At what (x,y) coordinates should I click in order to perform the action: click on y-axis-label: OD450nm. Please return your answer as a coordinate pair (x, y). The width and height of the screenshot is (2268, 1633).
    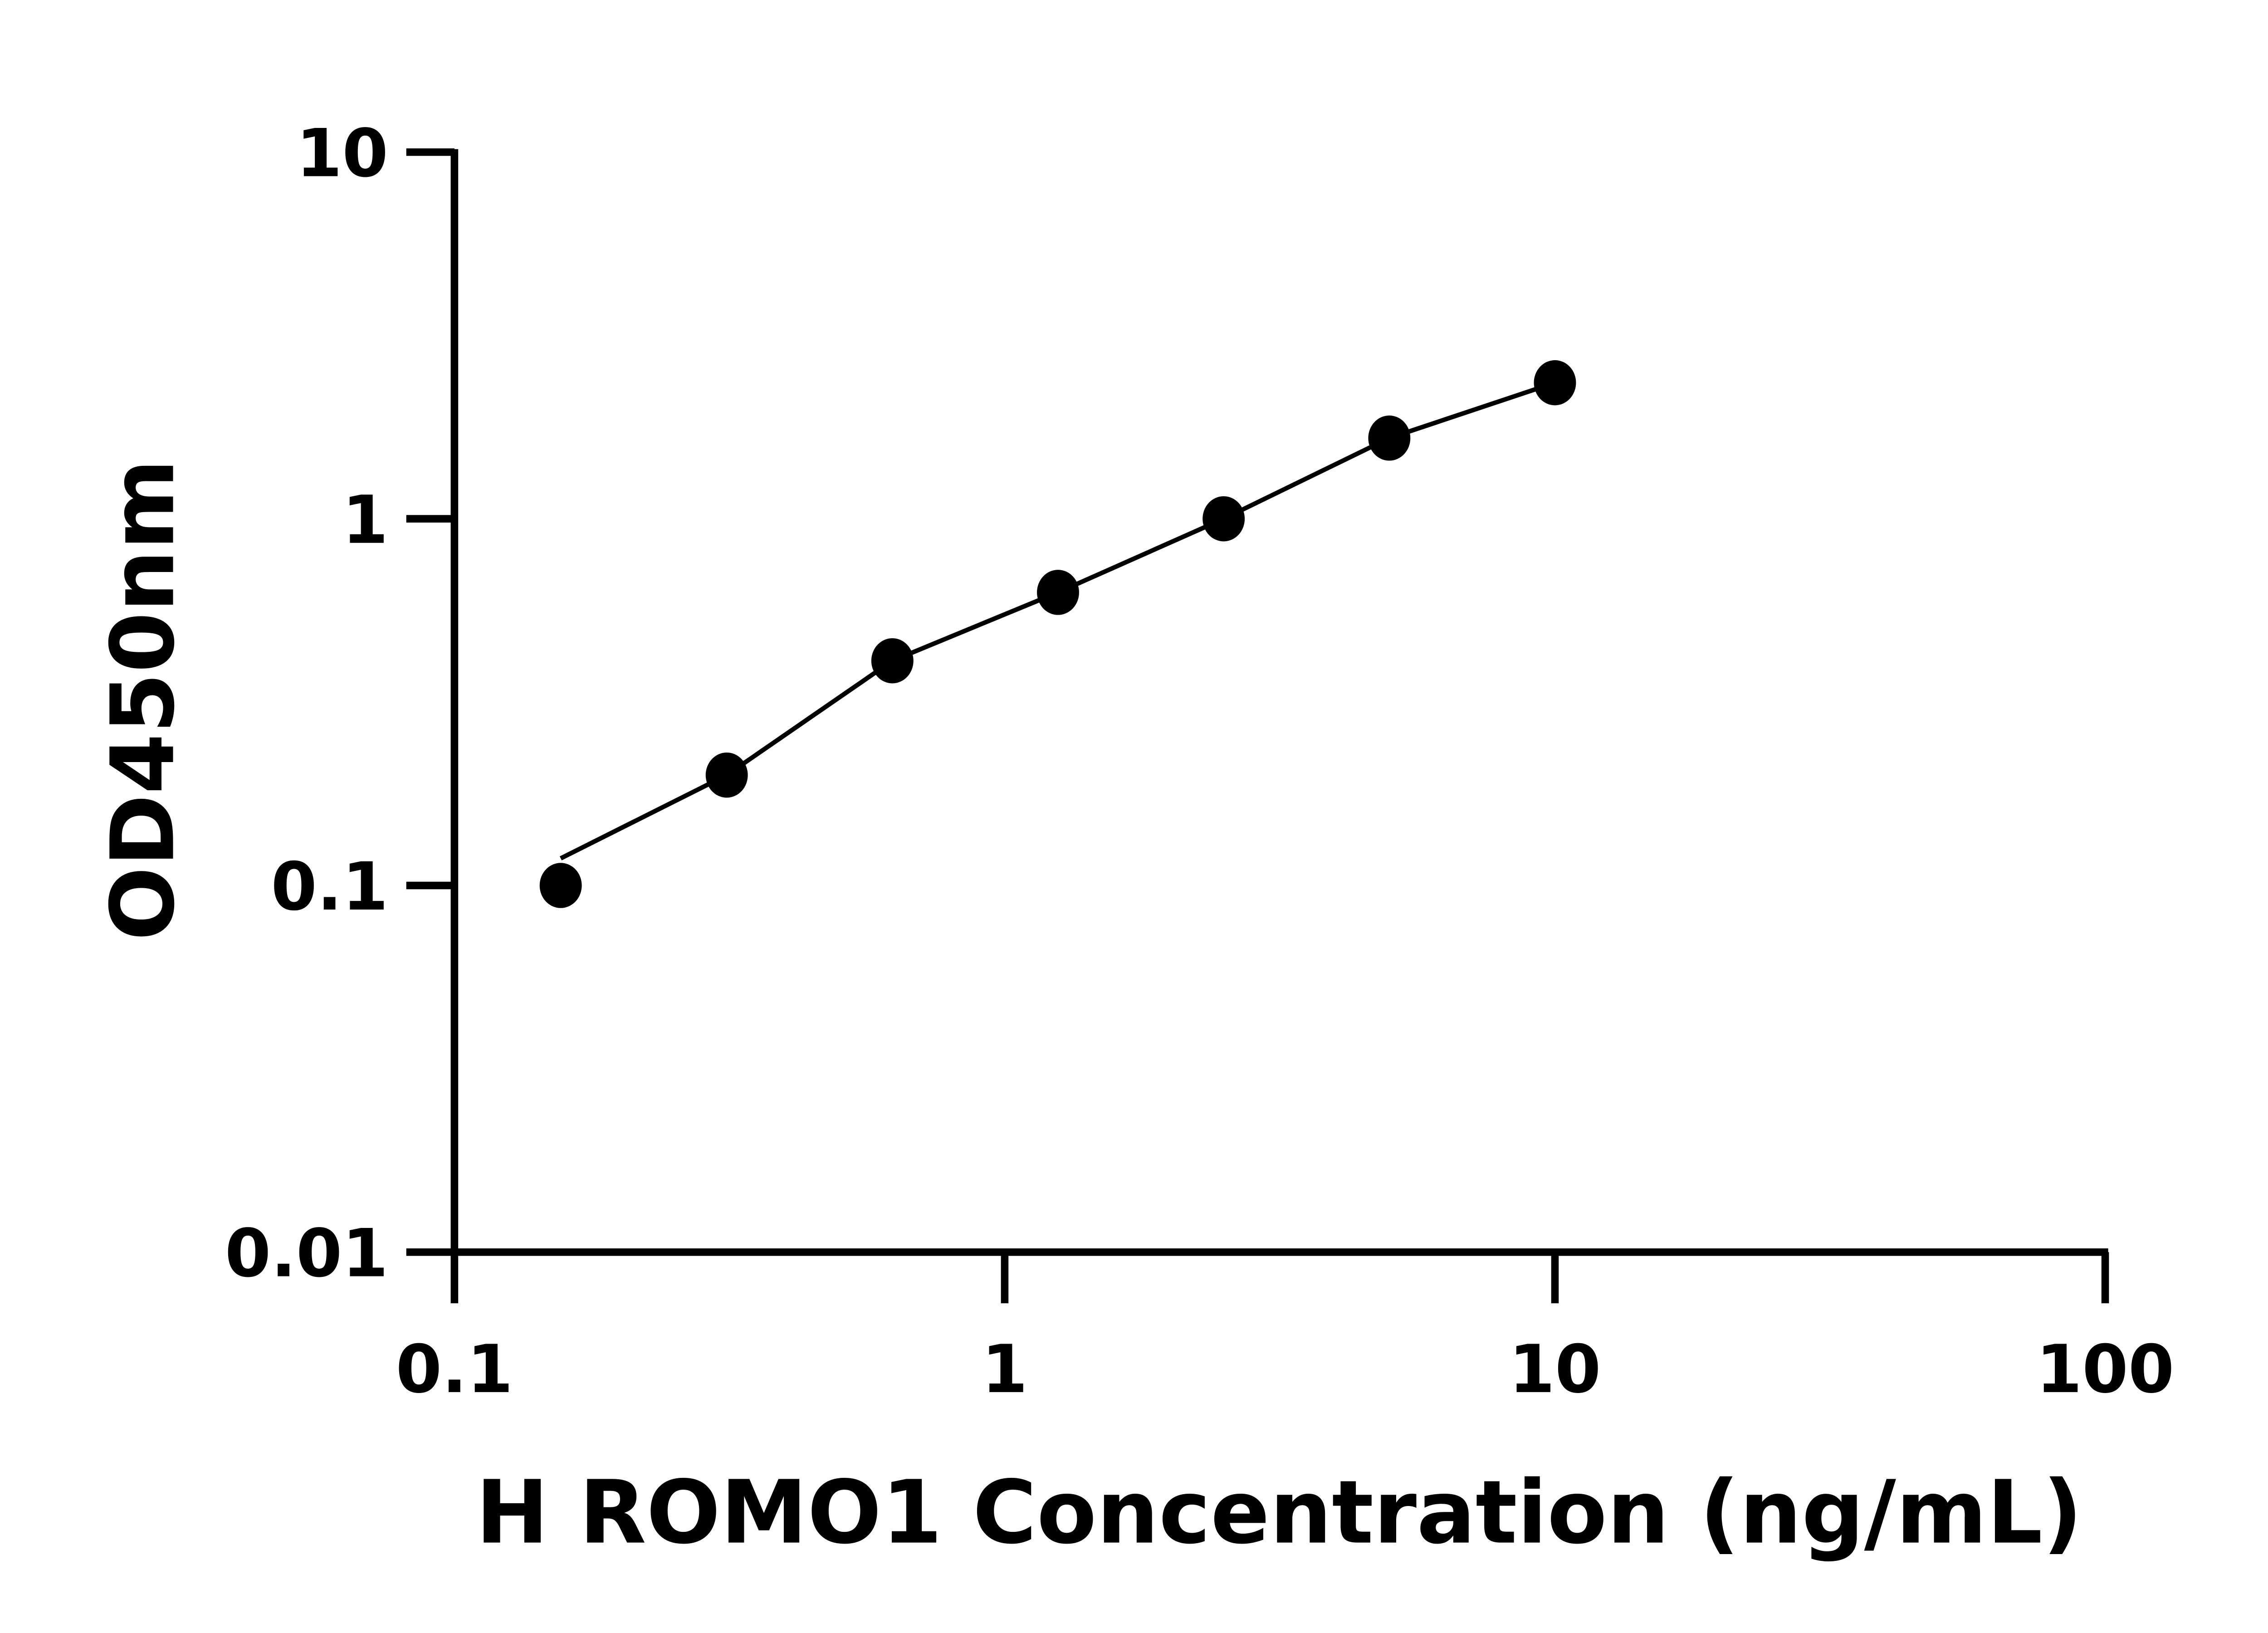
    Looking at the image, I should click on (144, 700).